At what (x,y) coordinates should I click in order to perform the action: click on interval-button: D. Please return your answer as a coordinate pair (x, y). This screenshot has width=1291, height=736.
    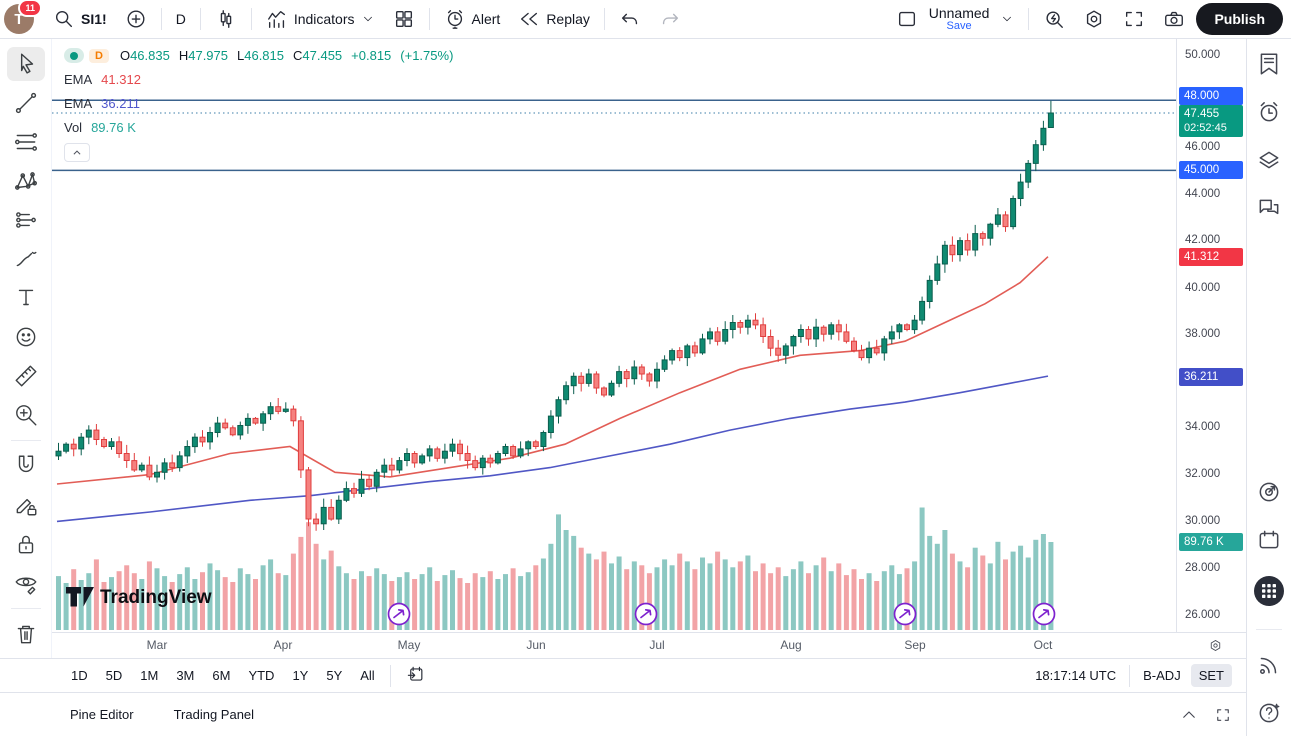
    Looking at the image, I should click on (181, 19).